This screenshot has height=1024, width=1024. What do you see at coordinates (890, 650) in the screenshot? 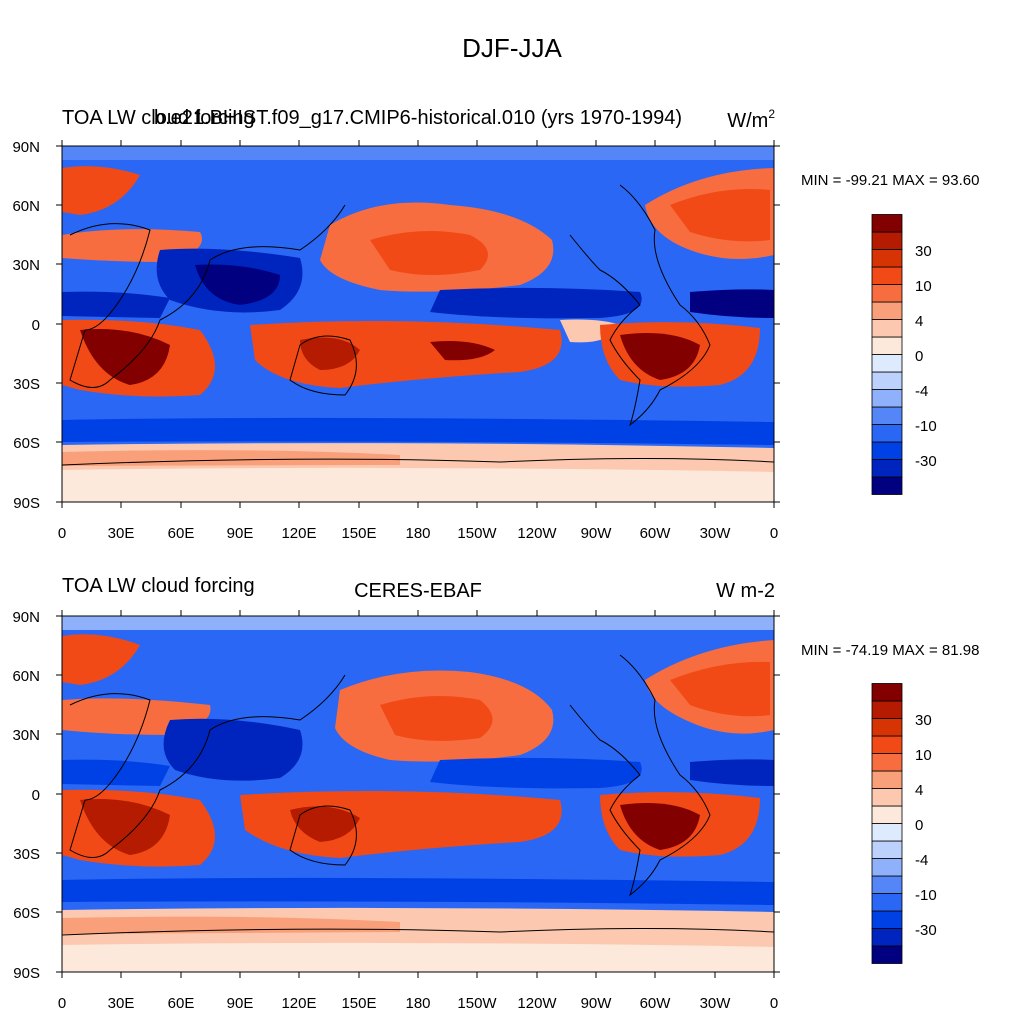
I see `panel-stats: MIN = -74.19 MAX = 81.98` at bounding box center [890, 650].